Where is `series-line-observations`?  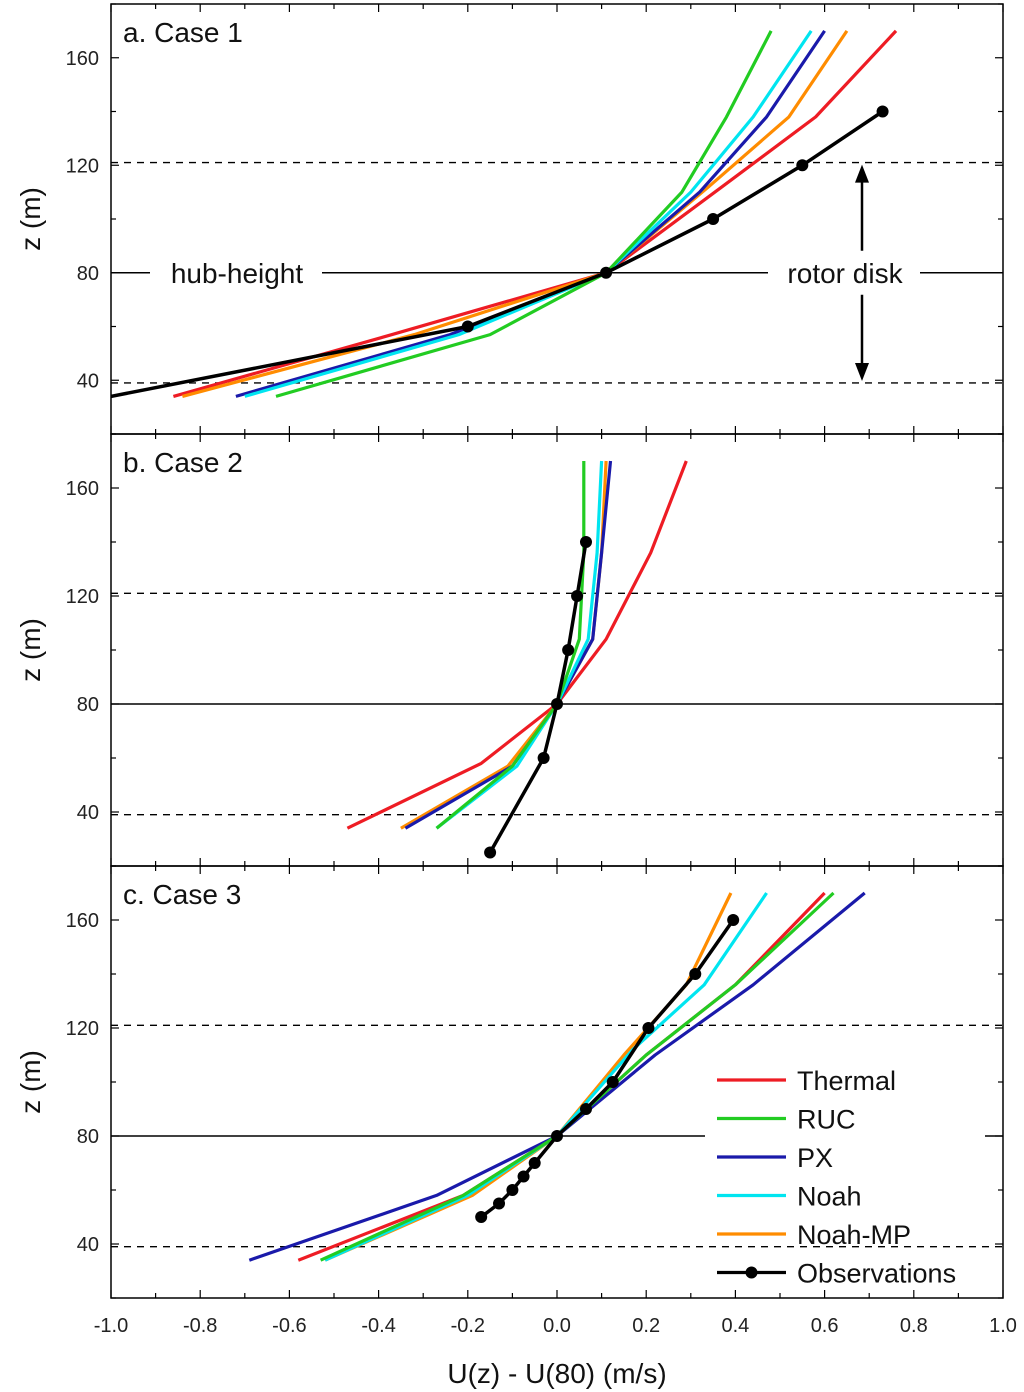 series-line-observations is located at coordinates (538, 697).